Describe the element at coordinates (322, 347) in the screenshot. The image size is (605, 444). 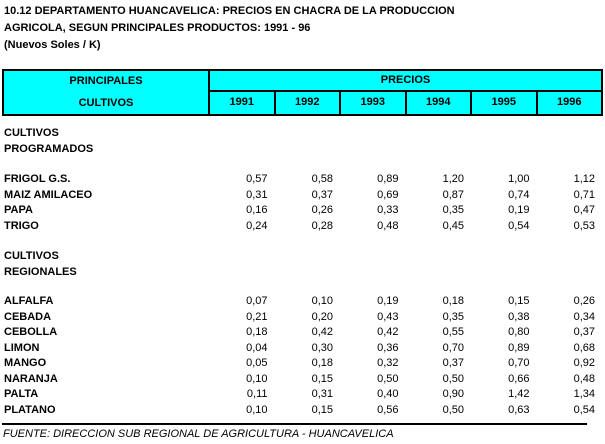
I see `row-value: 0,30` at that location.